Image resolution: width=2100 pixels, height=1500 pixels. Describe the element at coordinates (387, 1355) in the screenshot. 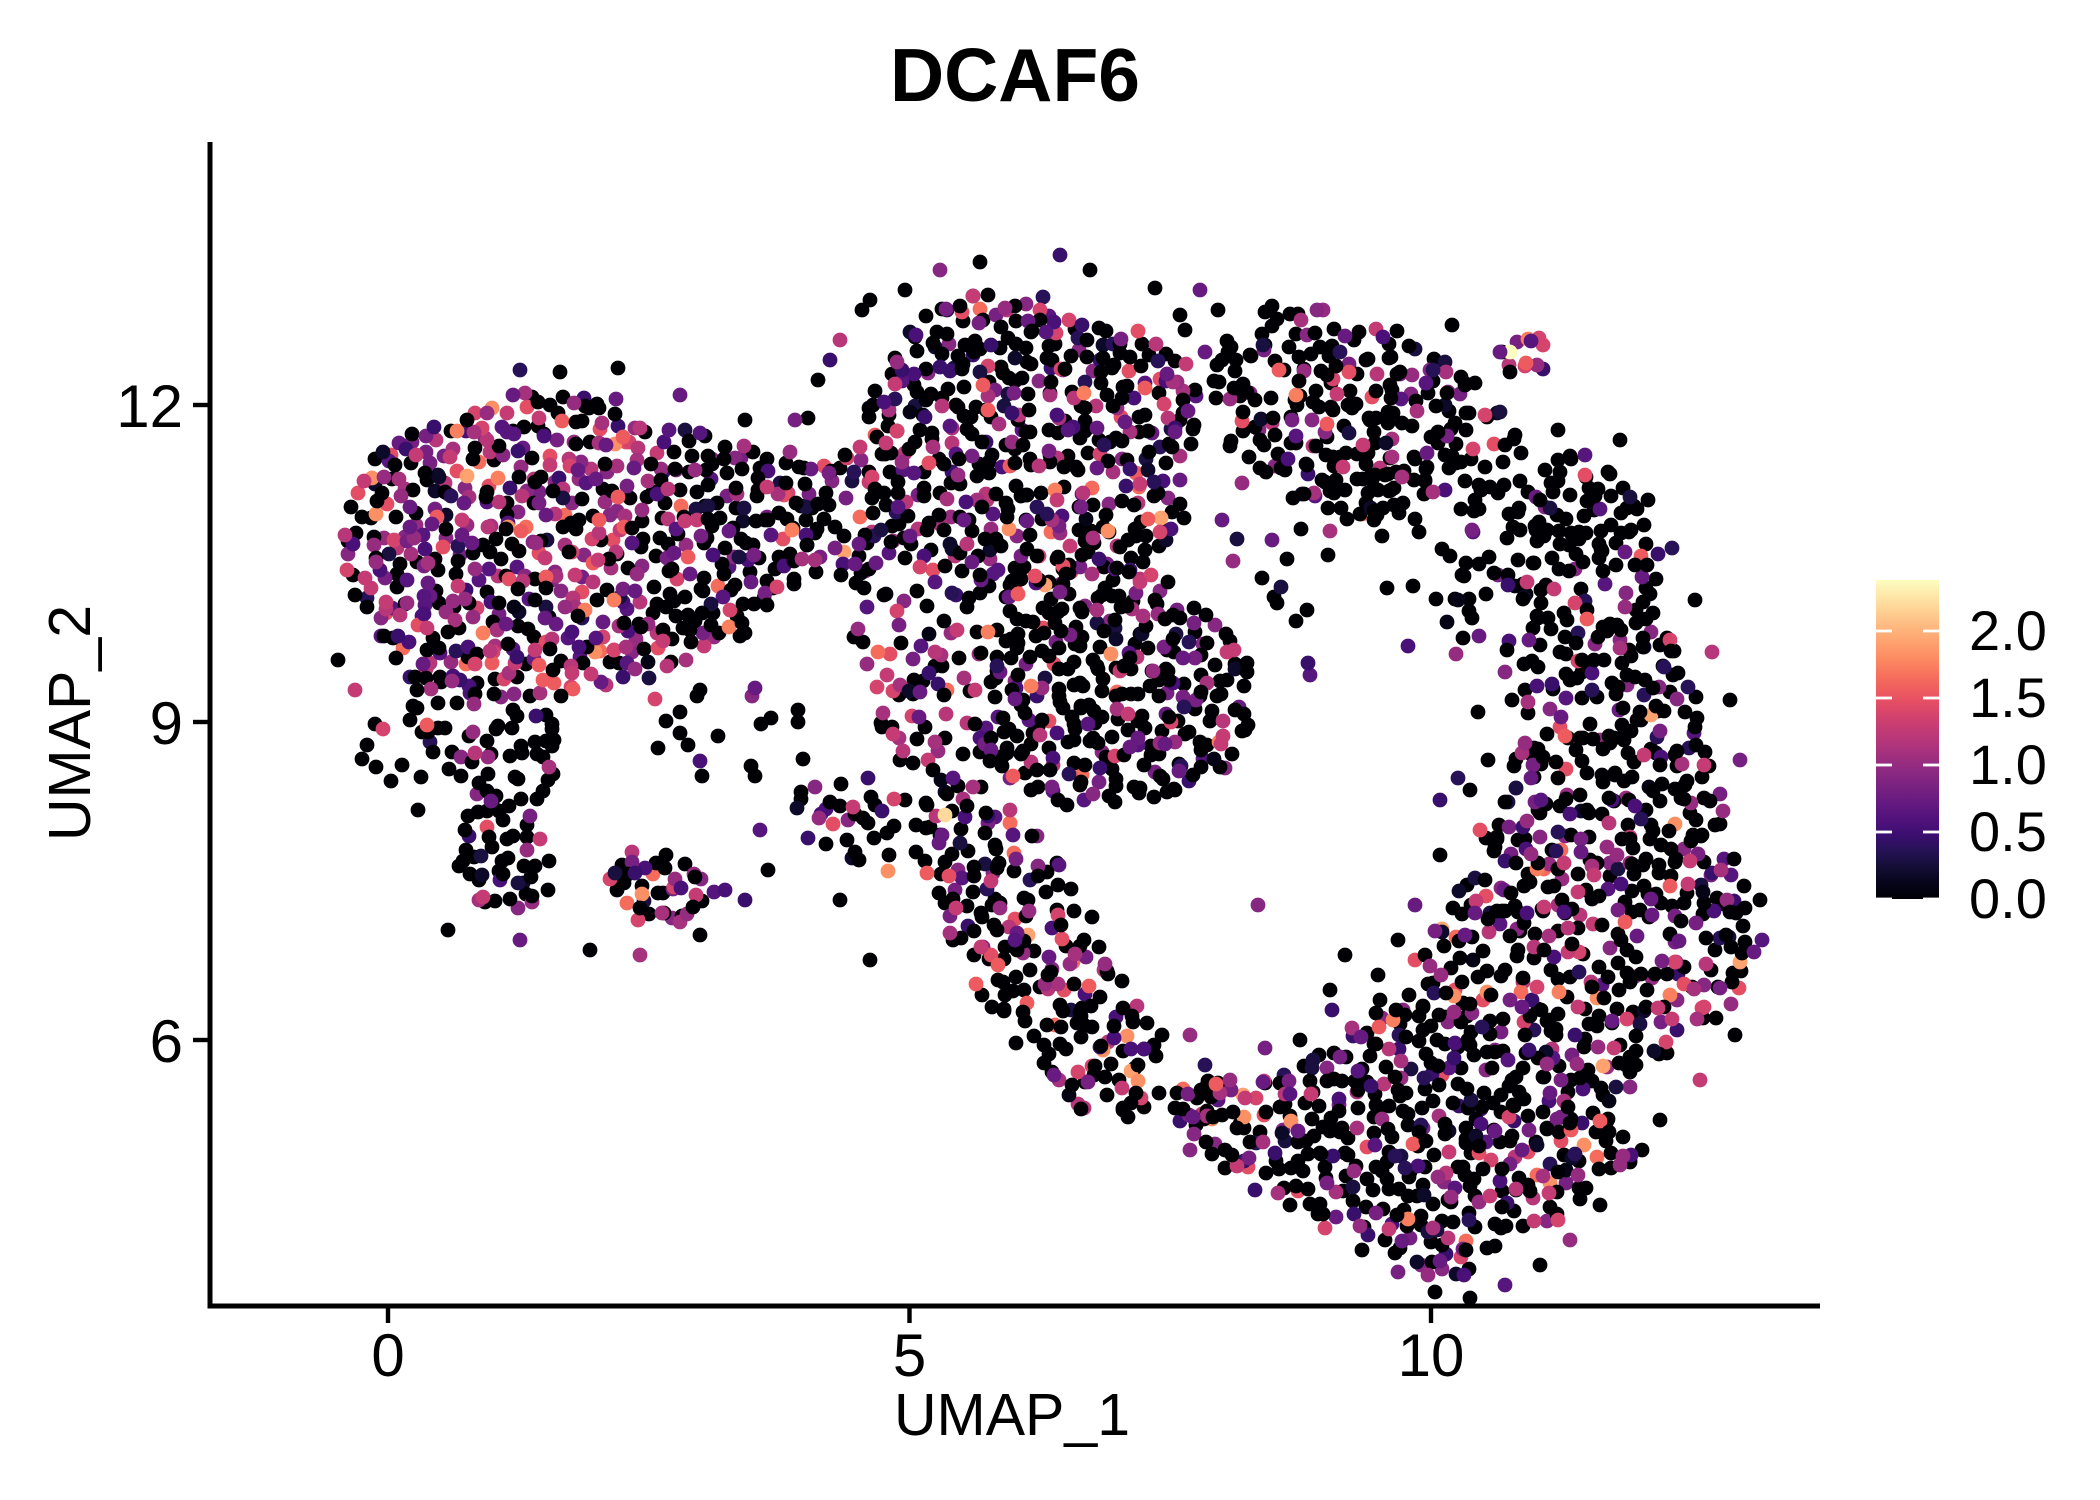

I see `svg-text: 0` at that location.